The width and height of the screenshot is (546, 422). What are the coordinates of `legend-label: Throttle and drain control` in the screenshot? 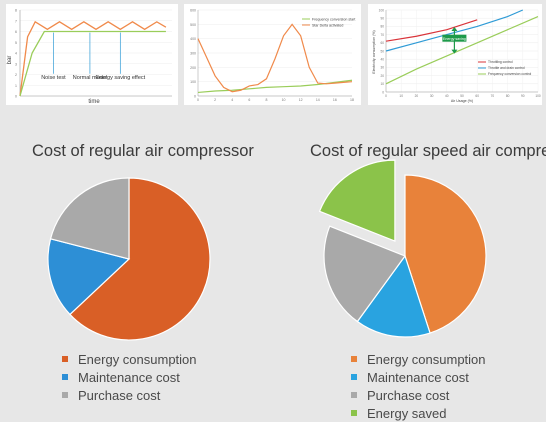 It's located at (506, 68).